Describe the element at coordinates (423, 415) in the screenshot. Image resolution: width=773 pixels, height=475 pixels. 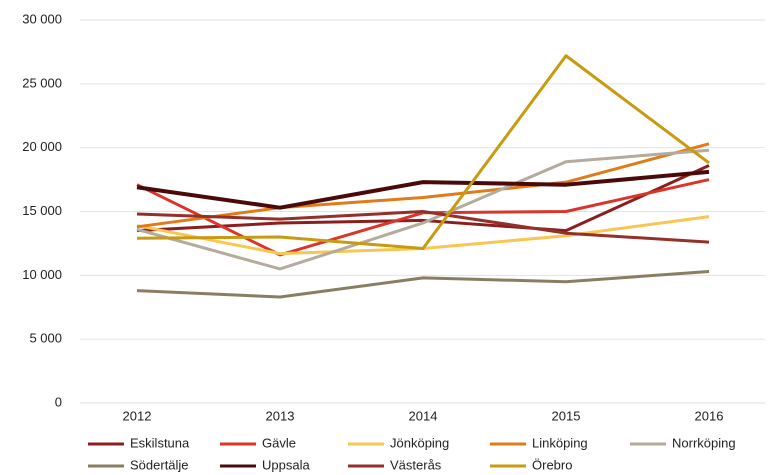
I see `x-tick-label: 2014` at that location.